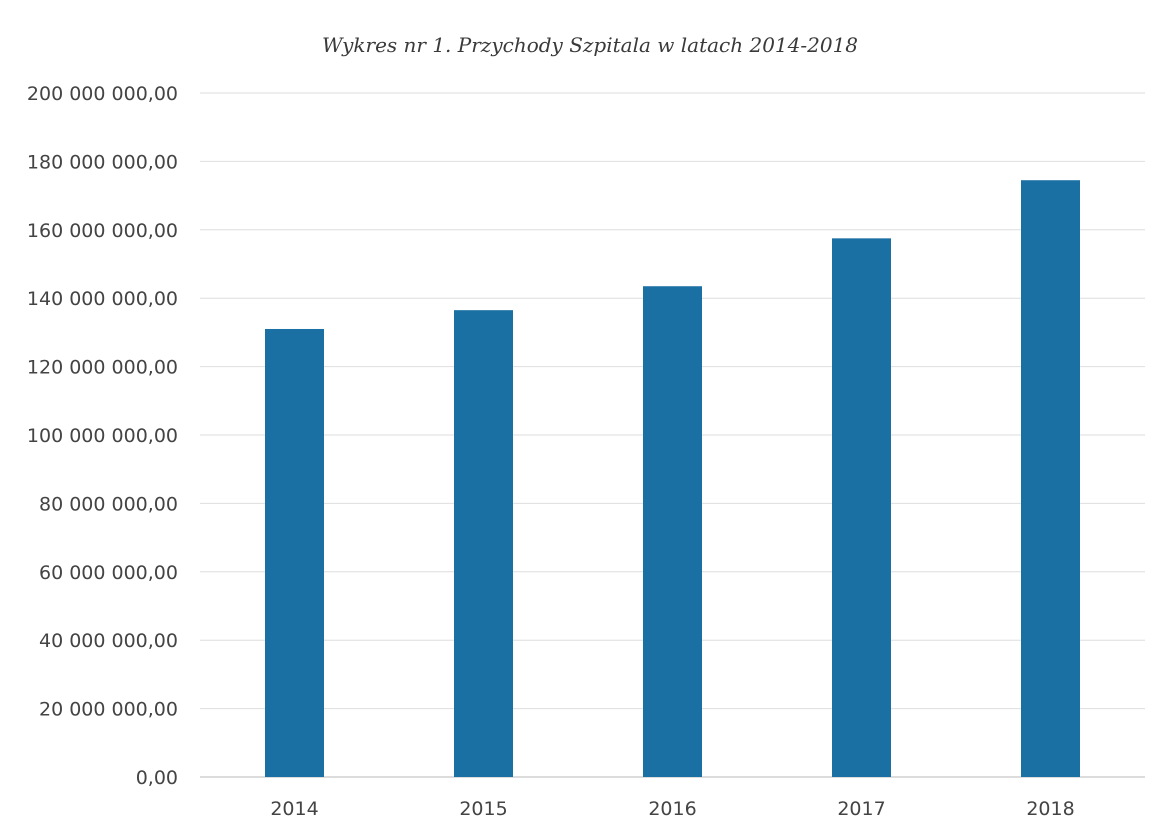  I want to click on y-tick-label: 120 000 000,00, so click(102, 368).